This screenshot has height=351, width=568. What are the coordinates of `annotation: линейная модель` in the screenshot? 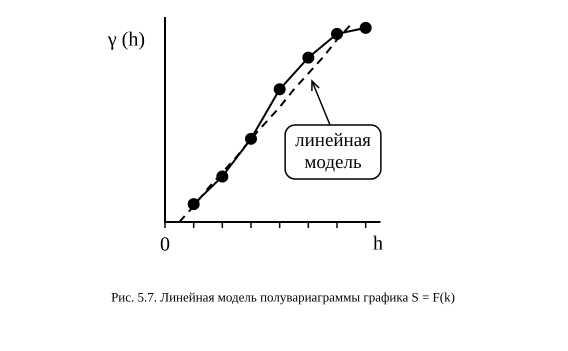 It's located at (333, 151).